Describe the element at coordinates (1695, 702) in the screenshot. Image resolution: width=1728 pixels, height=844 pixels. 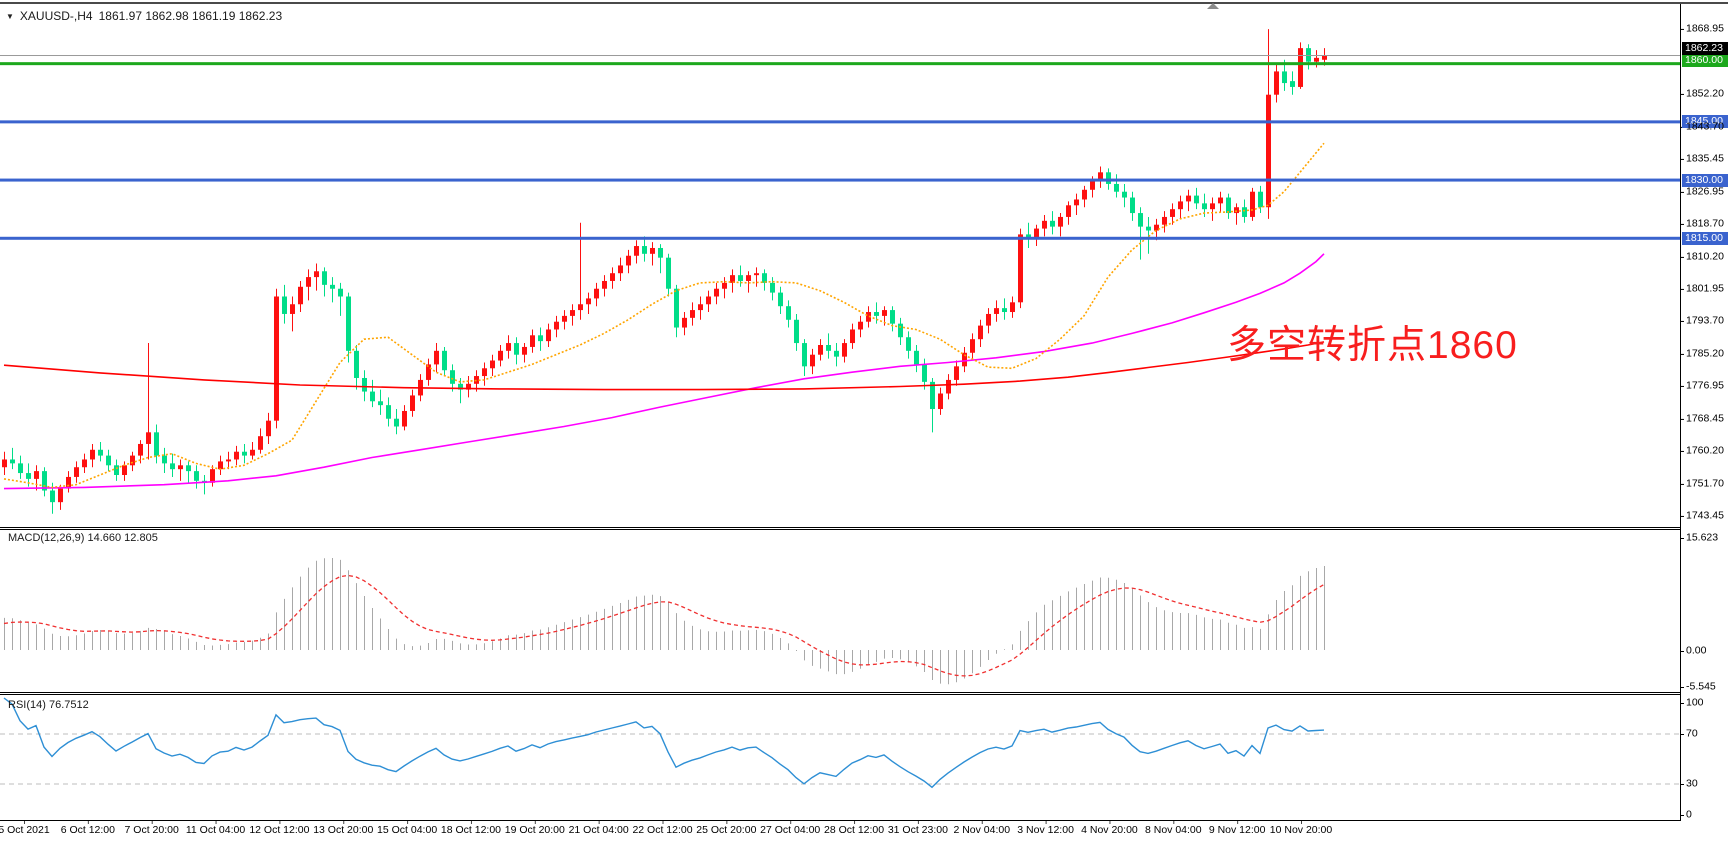
I see `rsi-axis-label: 100` at that location.